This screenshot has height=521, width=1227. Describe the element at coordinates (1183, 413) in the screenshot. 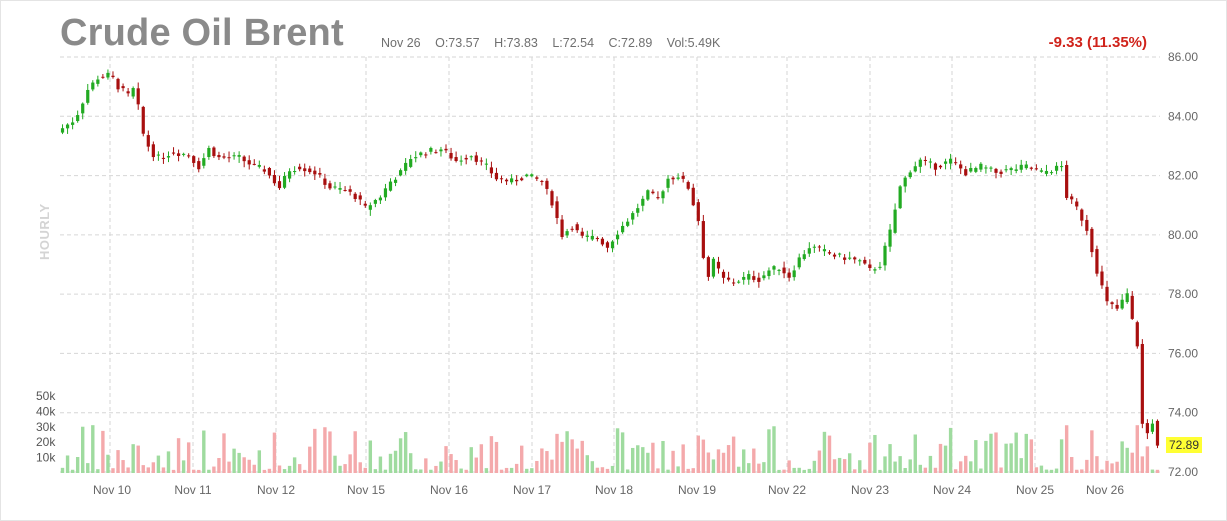

I see `y-tick-label: 74.00` at that location.